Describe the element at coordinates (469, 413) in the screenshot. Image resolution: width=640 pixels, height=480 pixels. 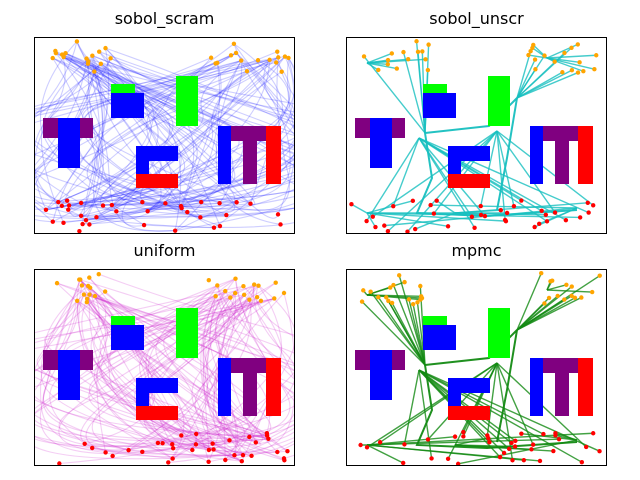
I see `obstacle-c-bottom` at that location.